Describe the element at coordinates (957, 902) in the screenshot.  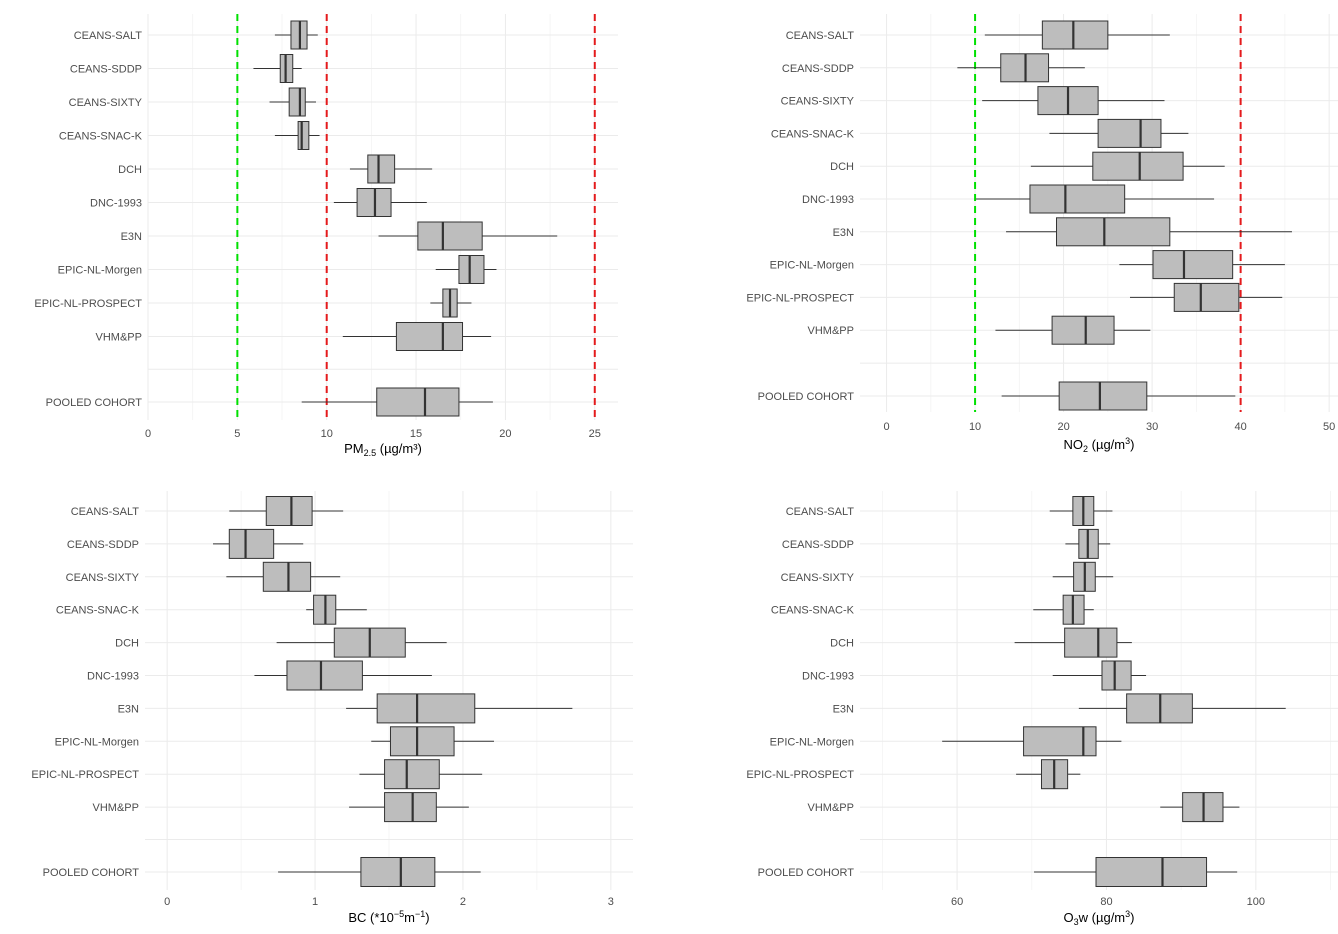
I see `tick-label: 60` at that location.